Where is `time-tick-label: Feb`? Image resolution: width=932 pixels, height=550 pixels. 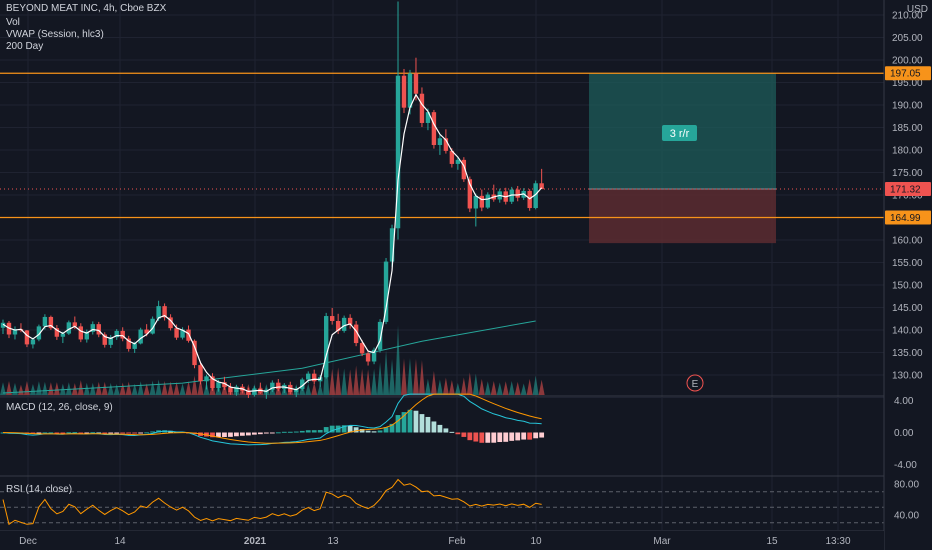 time-tick-label: Feb is located at coordinates (457, 541).